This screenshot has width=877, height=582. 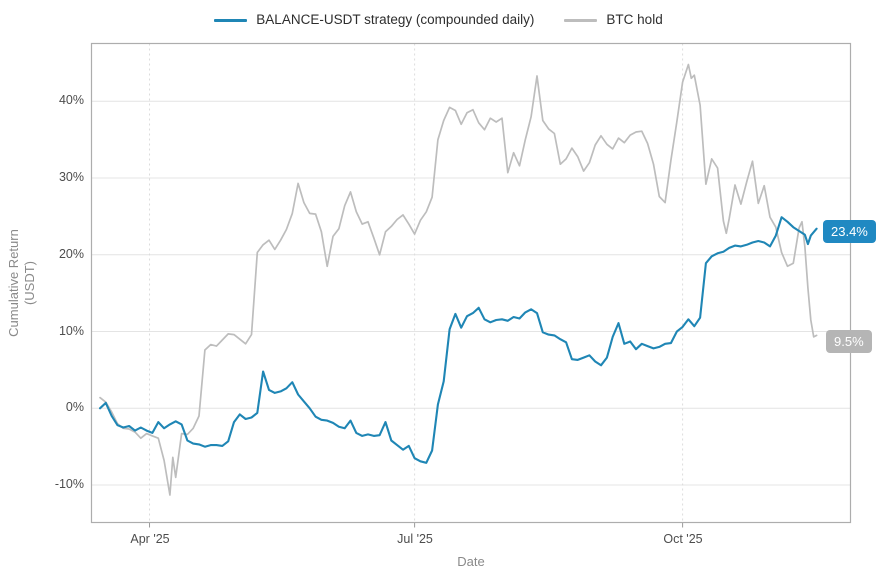 I want to click on y-tick-20: 20%, so click(x=71, y=254).